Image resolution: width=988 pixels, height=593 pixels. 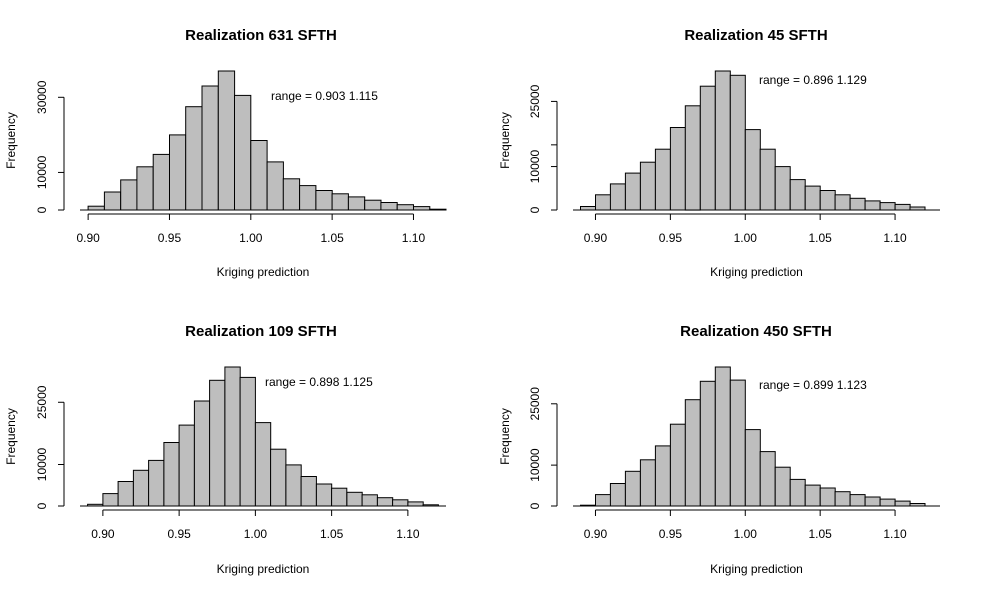 I want to click on x-tick-label: 1.05, so click(x=332, y=534).